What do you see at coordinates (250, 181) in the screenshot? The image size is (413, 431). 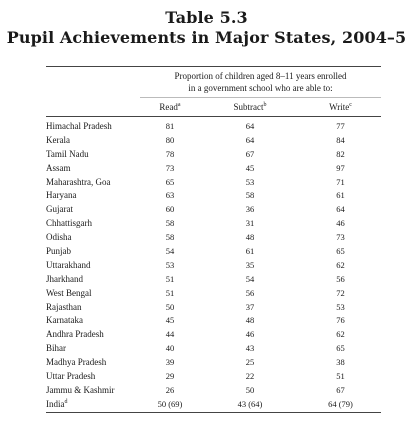 I see `subtract-value-cell: 53` at bounding box center [250, 181].